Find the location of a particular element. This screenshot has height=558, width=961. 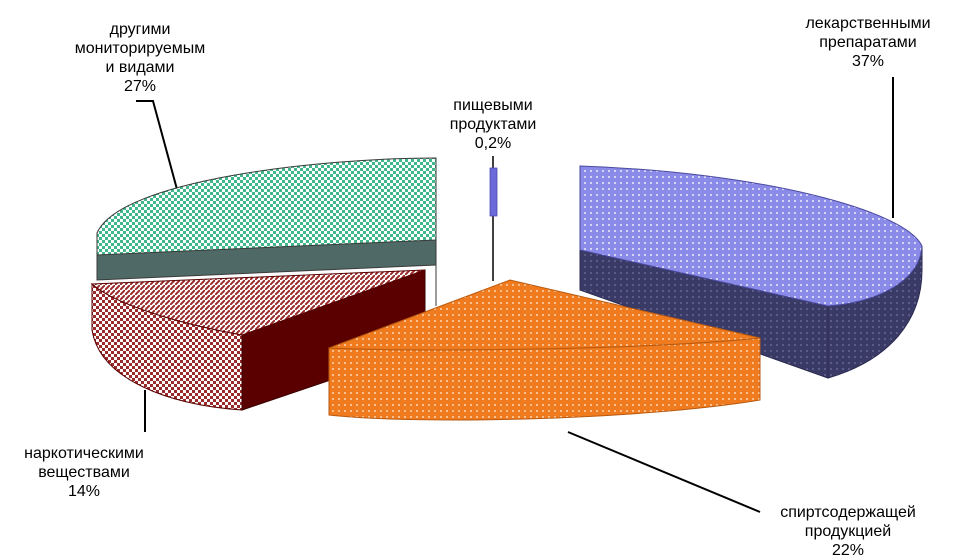

leader-line-other is located at coordinates (157, 147).